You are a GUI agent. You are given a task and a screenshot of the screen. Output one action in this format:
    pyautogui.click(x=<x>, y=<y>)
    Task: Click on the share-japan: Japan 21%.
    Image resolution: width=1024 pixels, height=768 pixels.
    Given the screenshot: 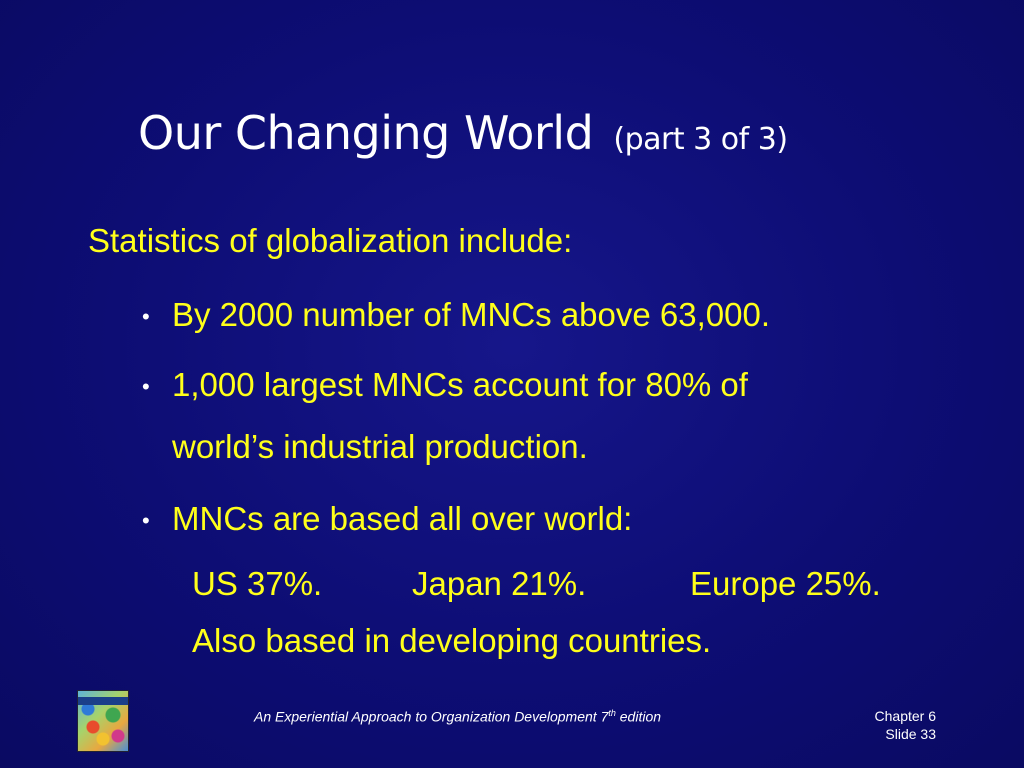 What is the action you would take?
    pyautogui.click(x=499, y=583)
    